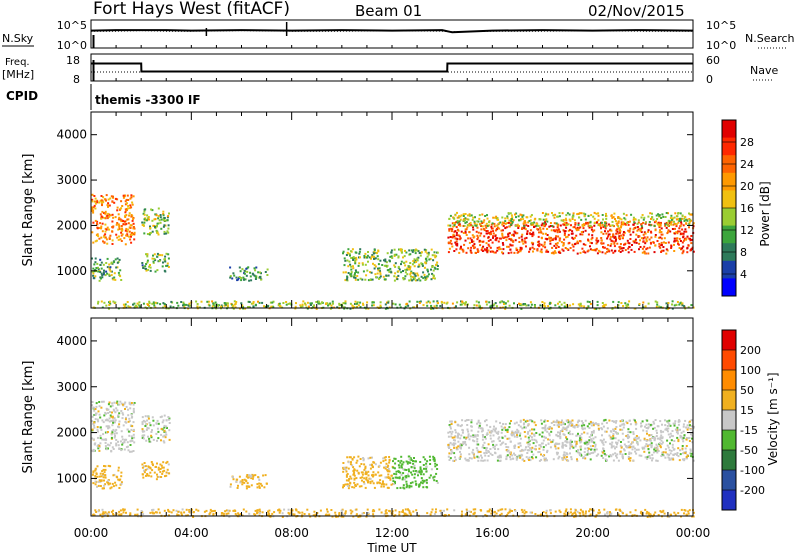 This screenshot has width=800, height=554. Describe the element at coordinates (191, 9) in the screenshot. I see `station-title: Fort Hays West (fitACF)` at that location.